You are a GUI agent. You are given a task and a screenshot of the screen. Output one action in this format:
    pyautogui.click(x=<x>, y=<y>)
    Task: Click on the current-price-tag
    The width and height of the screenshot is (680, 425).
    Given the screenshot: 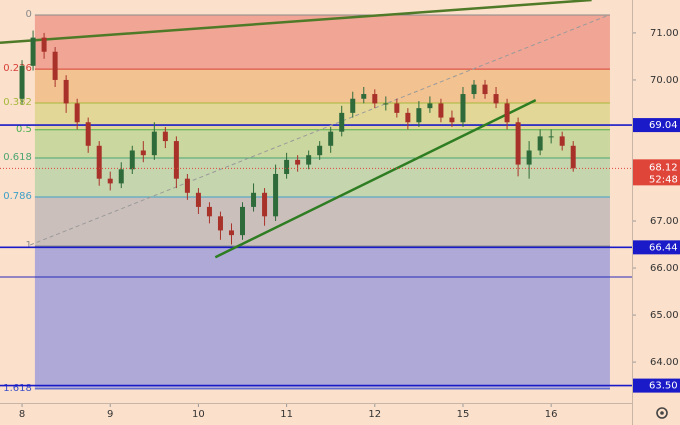 What is the action you would take?
    pyautogui.click(x=656, y=172)
    